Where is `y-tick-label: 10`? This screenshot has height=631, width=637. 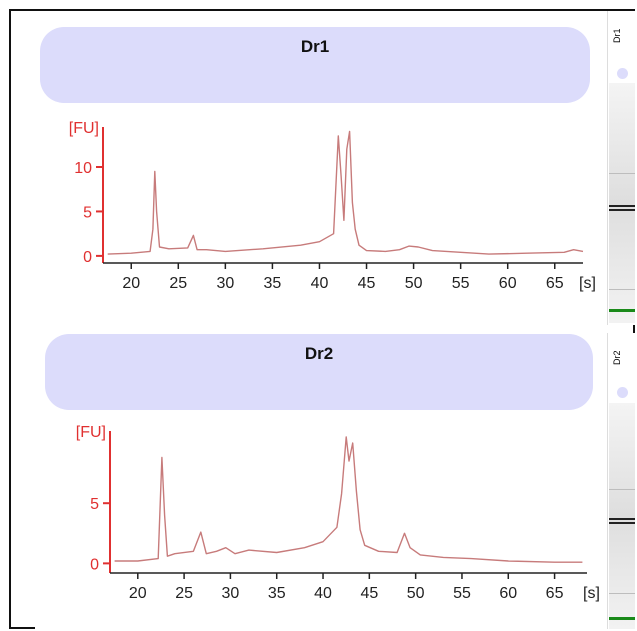
y-tick-label: 10 is located at coordinates (83, 168).